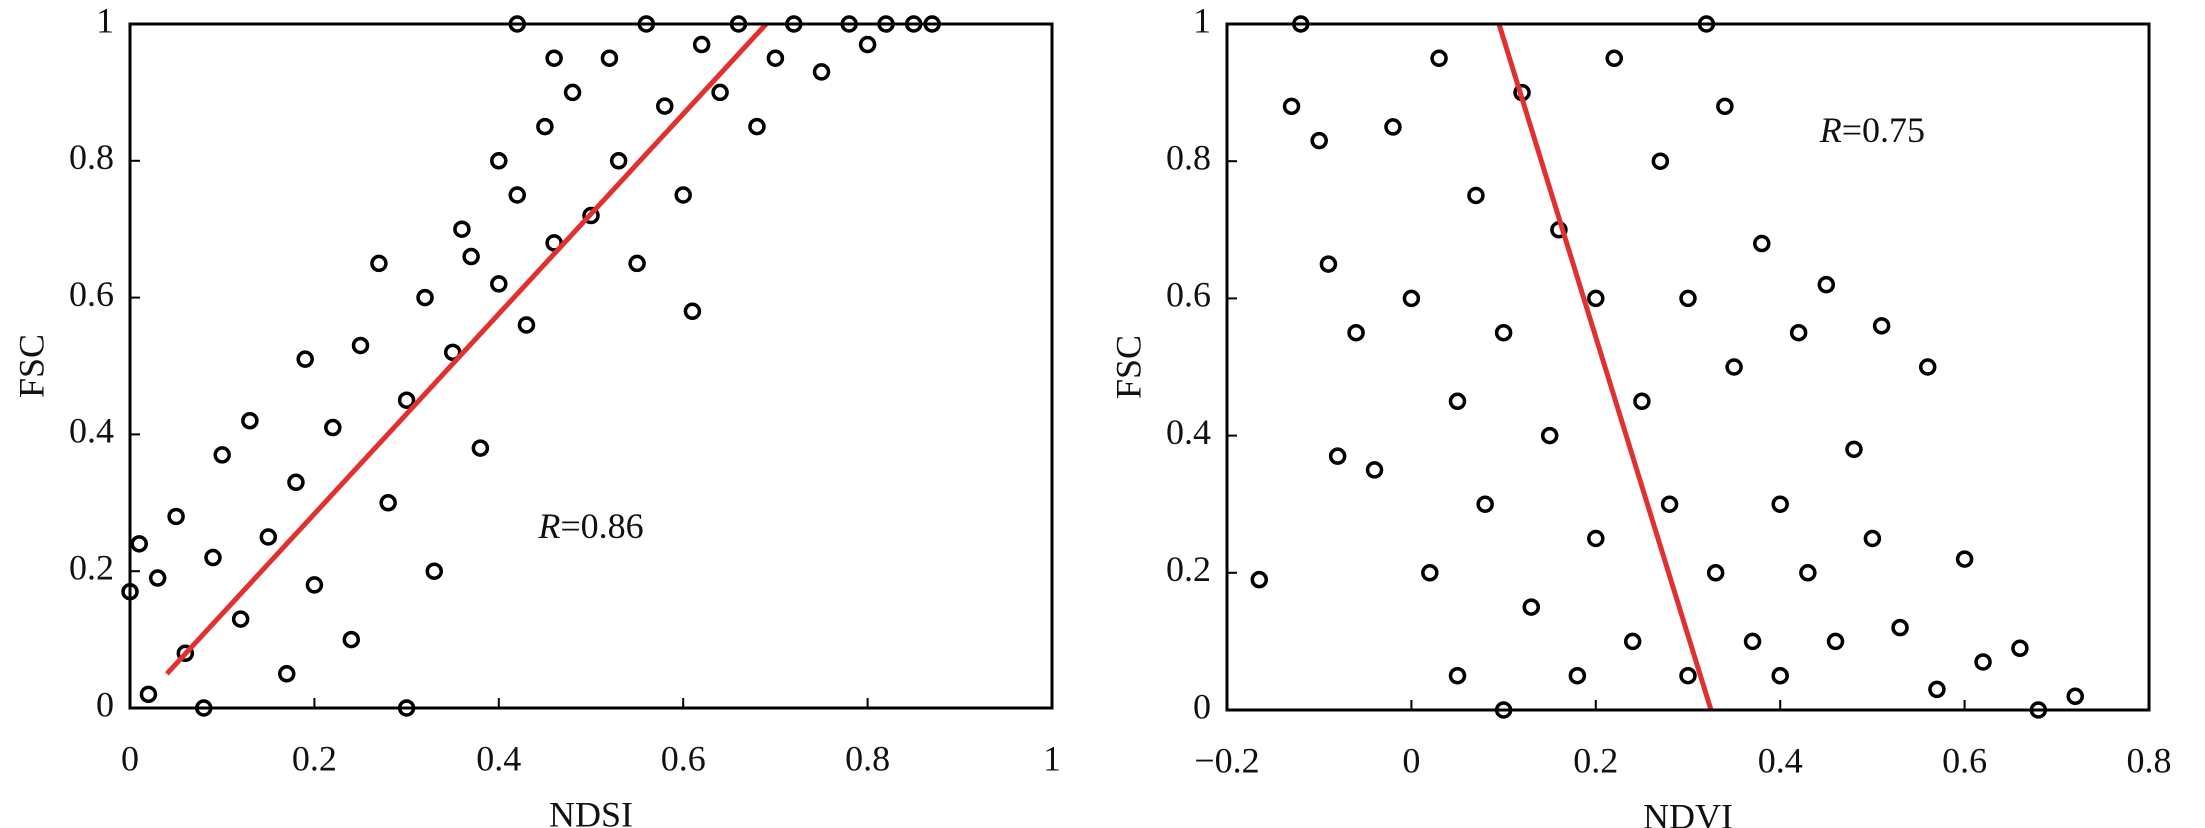 This screenshot has height=828, width=2205. Describe the element at coordinates (601, 526) in the screenshot. I see `annotation-text: =0.86` at that location.